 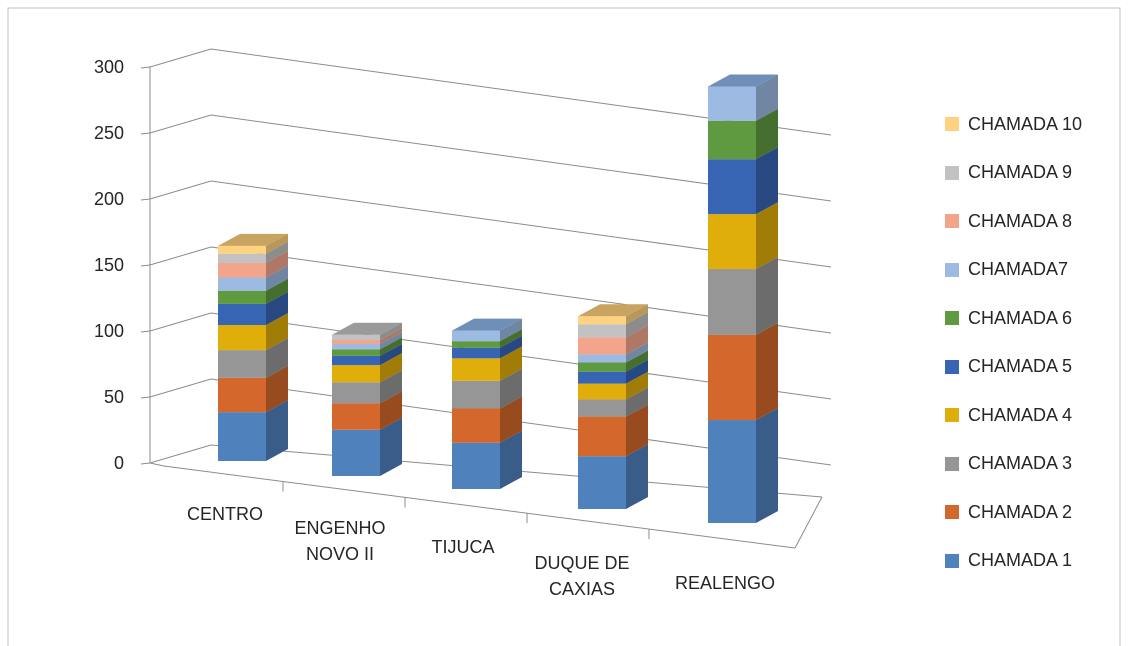 What do you see at coordinates (1018, 269) in the screenshot?
I see `legend-label: CHAMADA7` at bounding box center [1018, 269].